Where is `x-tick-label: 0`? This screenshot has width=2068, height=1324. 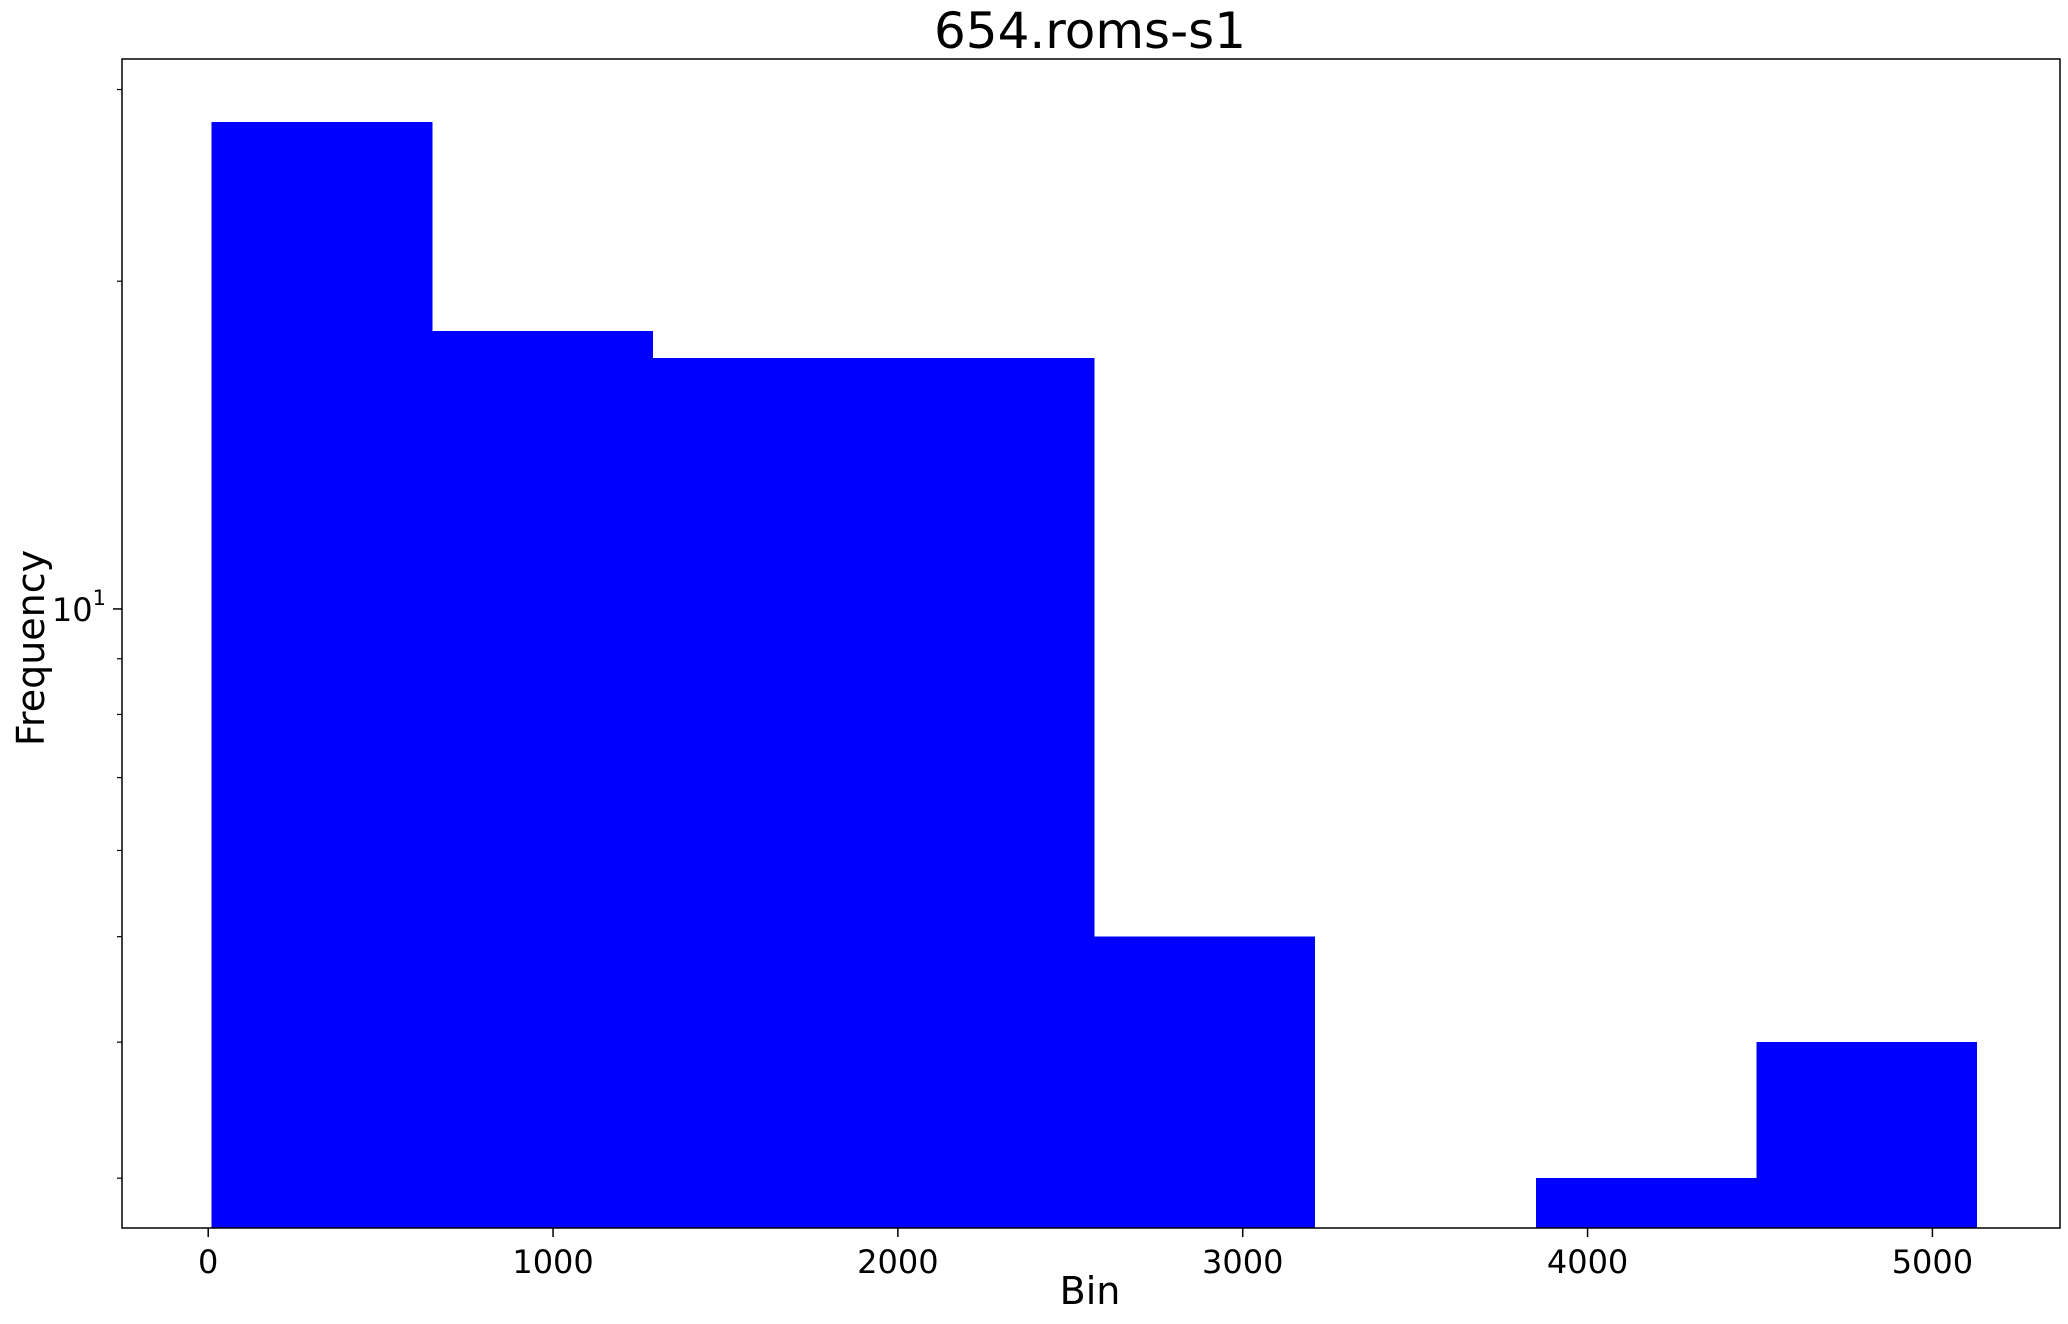
x-tick-label: 0 is located at coordinates (208, 1262).